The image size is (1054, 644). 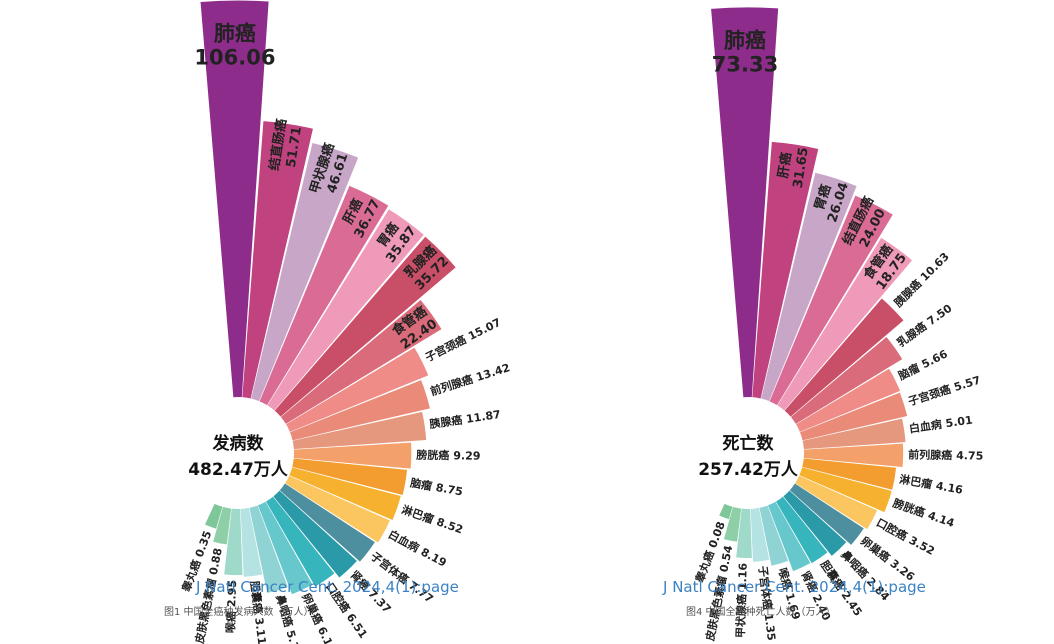 I want to click on category-label-胃癌: 胃癌, so click(x=822, y=198).